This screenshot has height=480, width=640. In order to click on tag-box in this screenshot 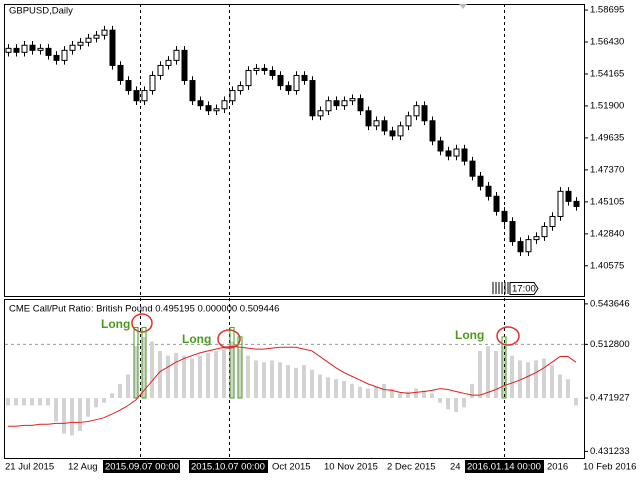, I will do `click(524, 288)`.